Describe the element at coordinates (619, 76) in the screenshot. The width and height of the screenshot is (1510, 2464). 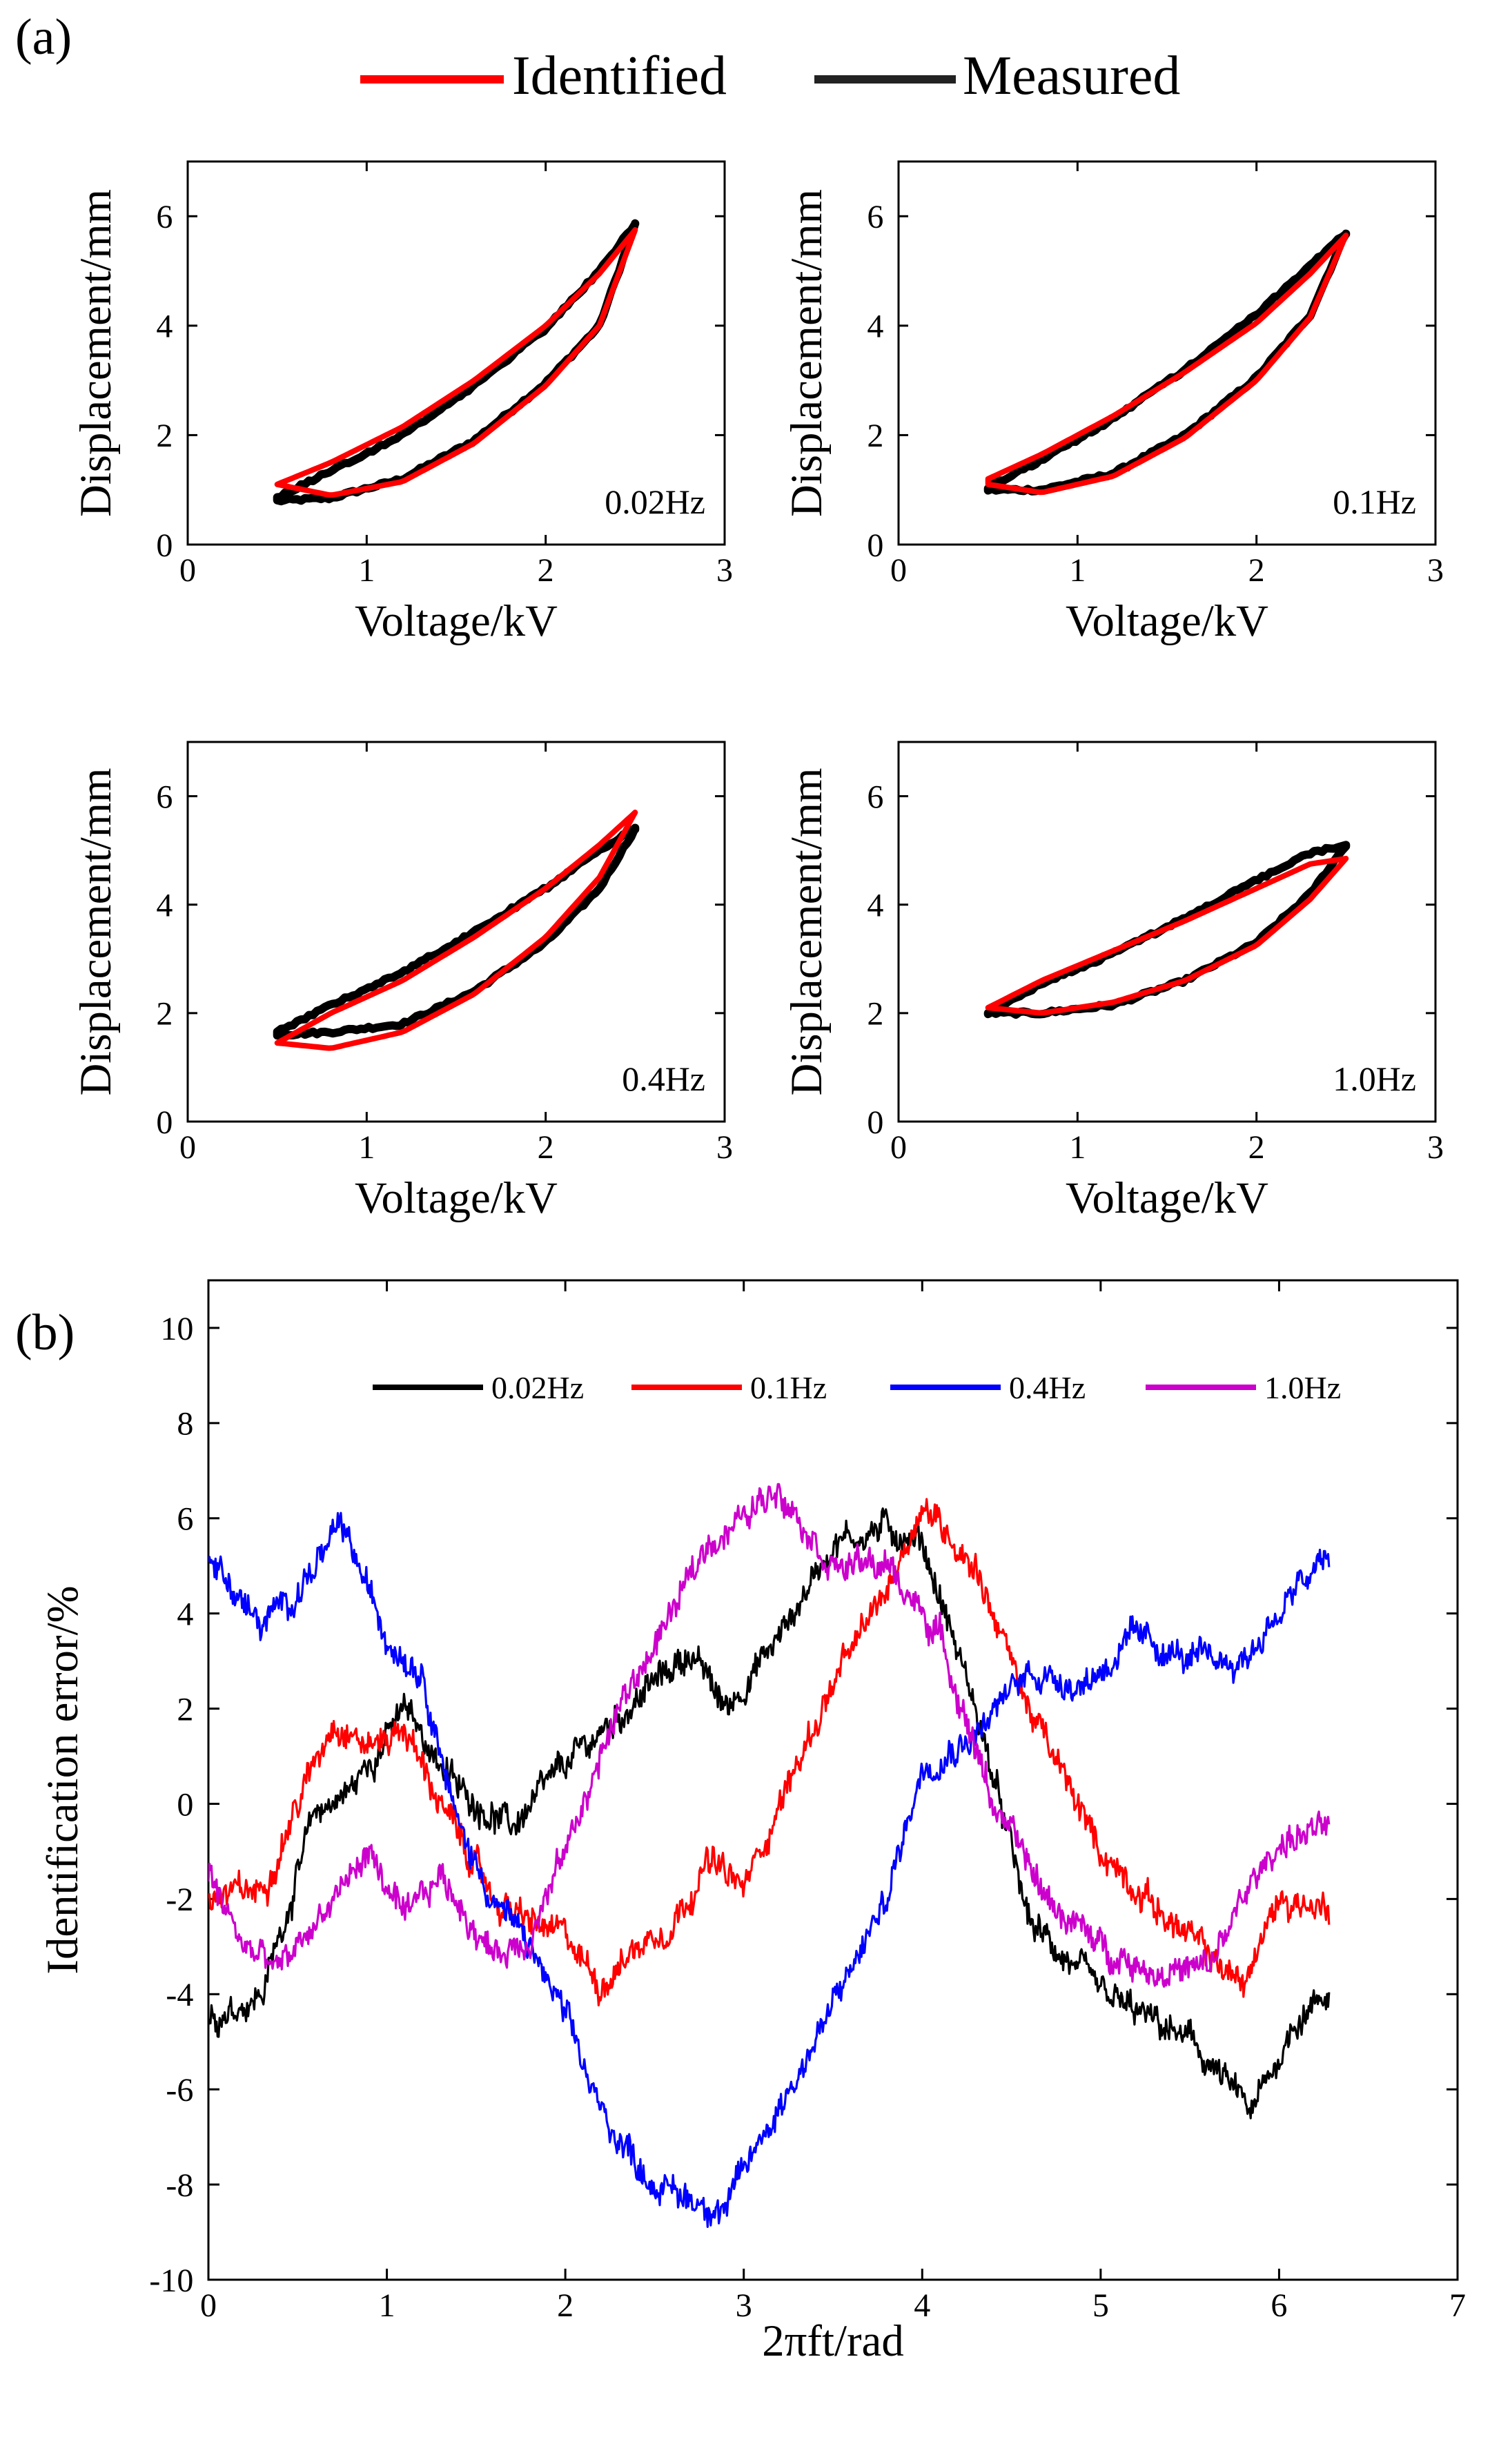
I see `legend-label-identified: Identified` at that location.